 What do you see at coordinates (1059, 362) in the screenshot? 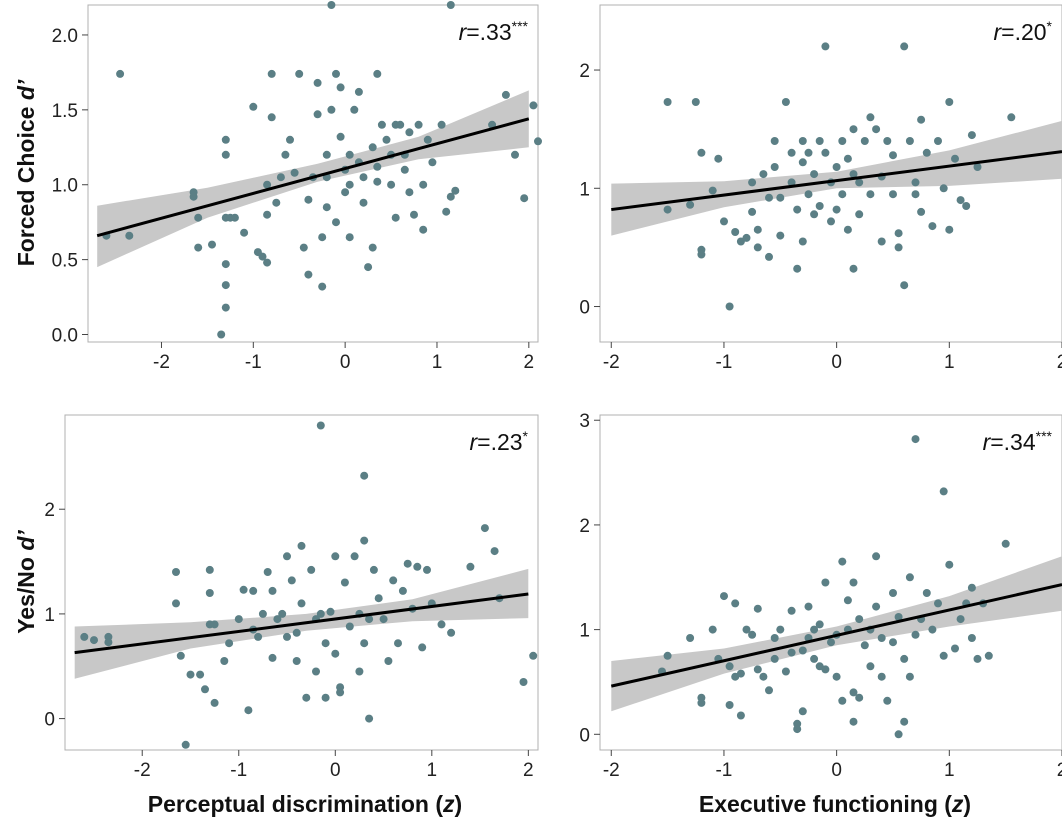
I see `x-tick-label: 2` at bounding box center [1059, 362].